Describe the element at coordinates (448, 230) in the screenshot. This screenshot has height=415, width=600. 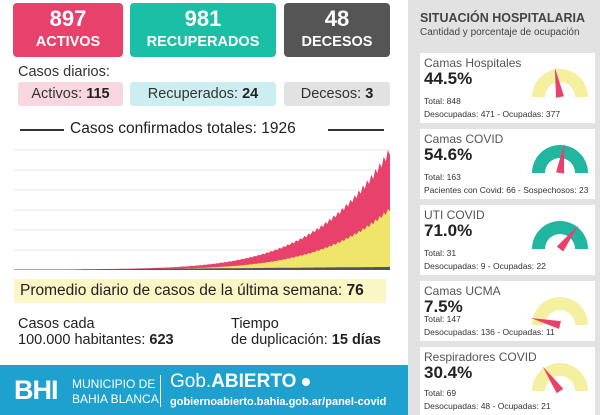
I see `card-percent: 71.0%` at that location.